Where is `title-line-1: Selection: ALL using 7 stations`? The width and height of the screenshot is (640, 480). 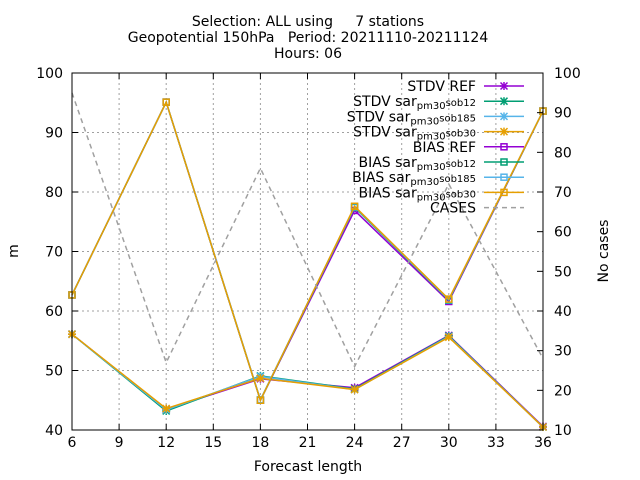
title-line-1: Selection: ALL using 7 stations is located at coordinates (308, 22).